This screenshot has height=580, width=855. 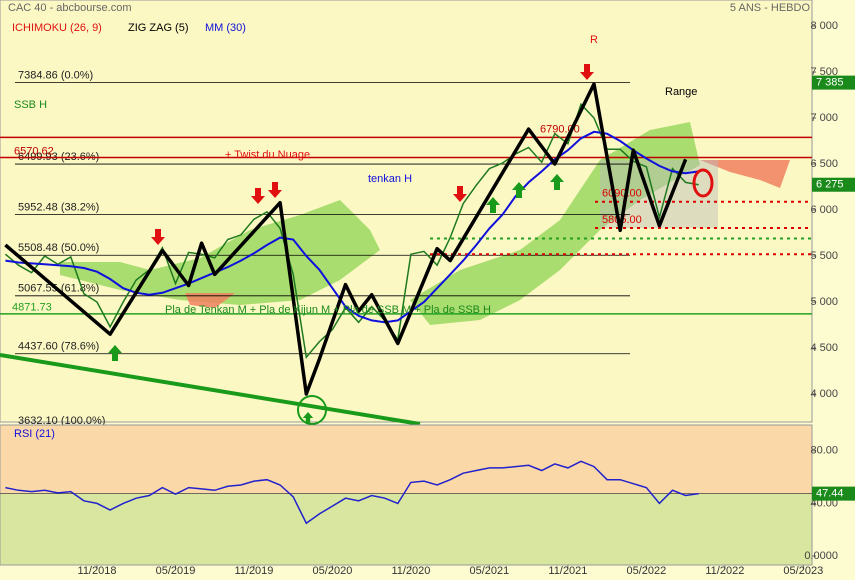 I want to click on y-tick-label: 6 500, so click(x=824, y=164).